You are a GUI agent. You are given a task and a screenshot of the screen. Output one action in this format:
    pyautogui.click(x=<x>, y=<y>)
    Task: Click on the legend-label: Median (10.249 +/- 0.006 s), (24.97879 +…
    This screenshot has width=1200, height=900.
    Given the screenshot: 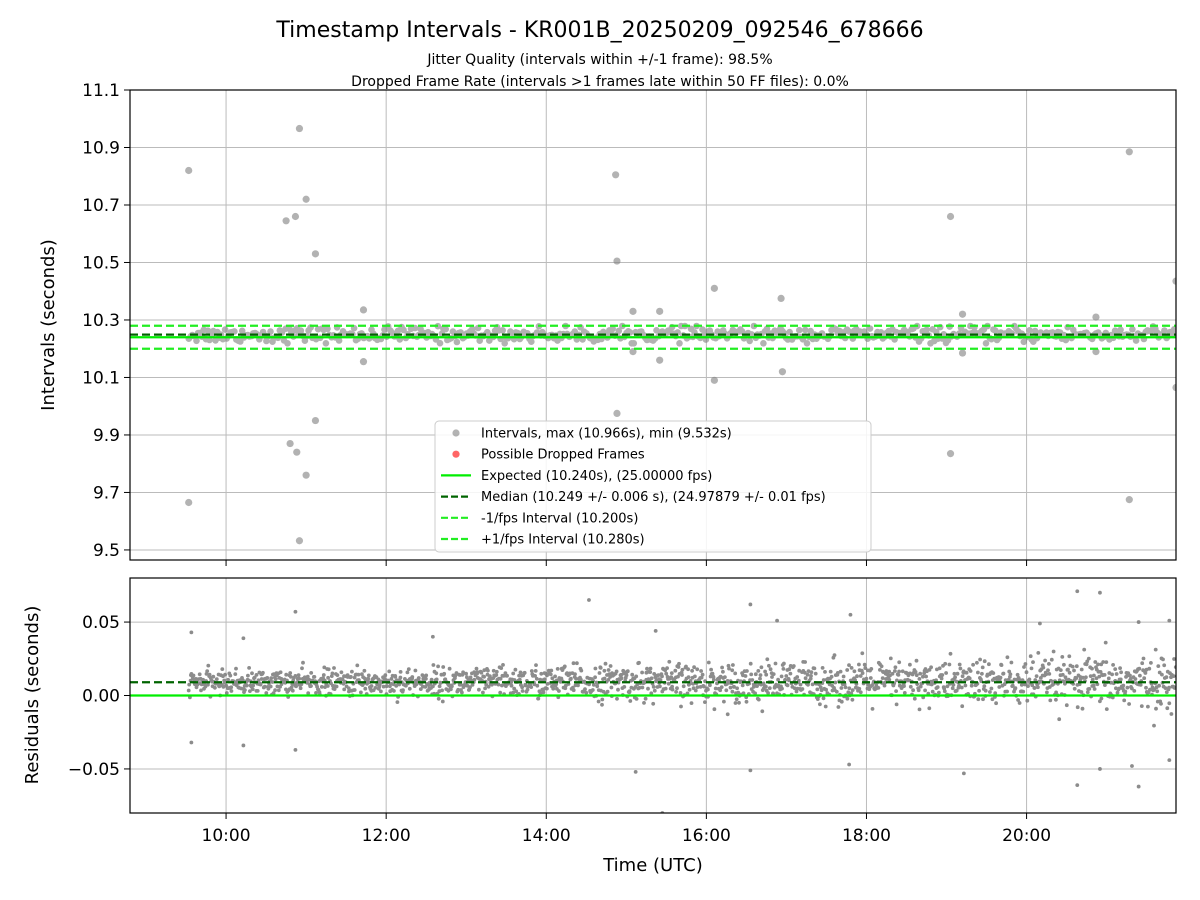 What is the action you would take?
    pyautogui.click(x=653, y=497)
    